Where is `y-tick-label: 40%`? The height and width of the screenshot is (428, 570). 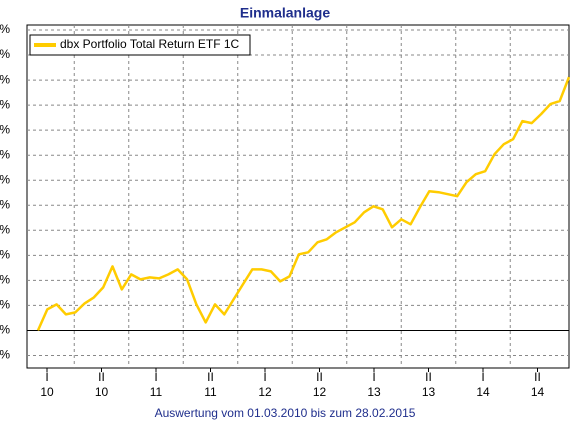 y-tick-label: 40% is located at coordinates (5, 129).